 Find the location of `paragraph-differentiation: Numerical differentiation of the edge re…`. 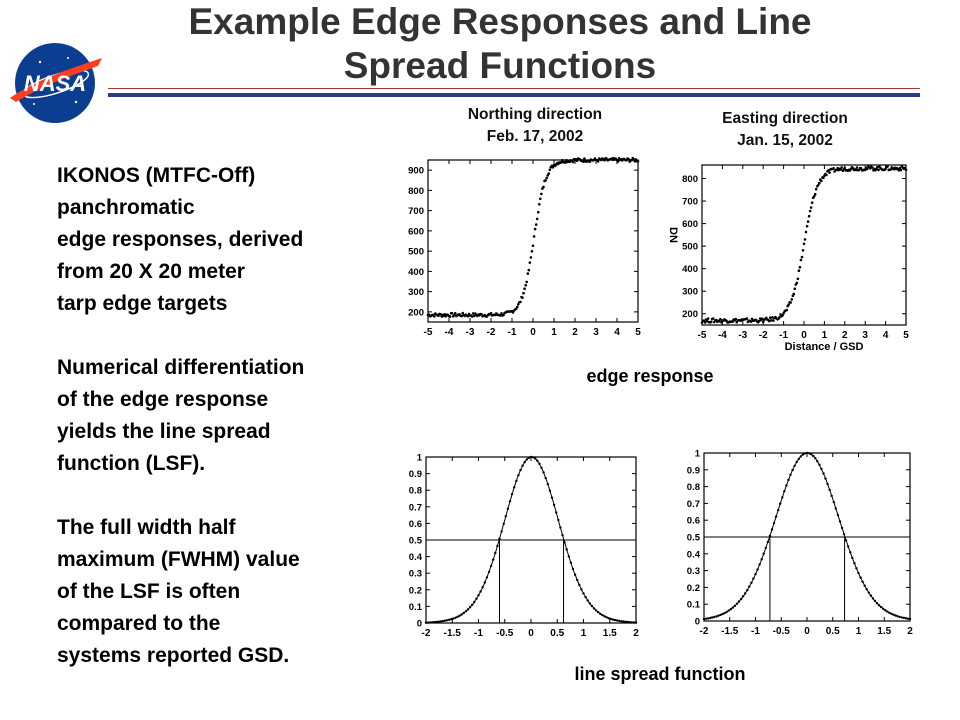

paragraph-differentiation: Numerical differentiation of the edge re… is located at coordinates (181, 415).